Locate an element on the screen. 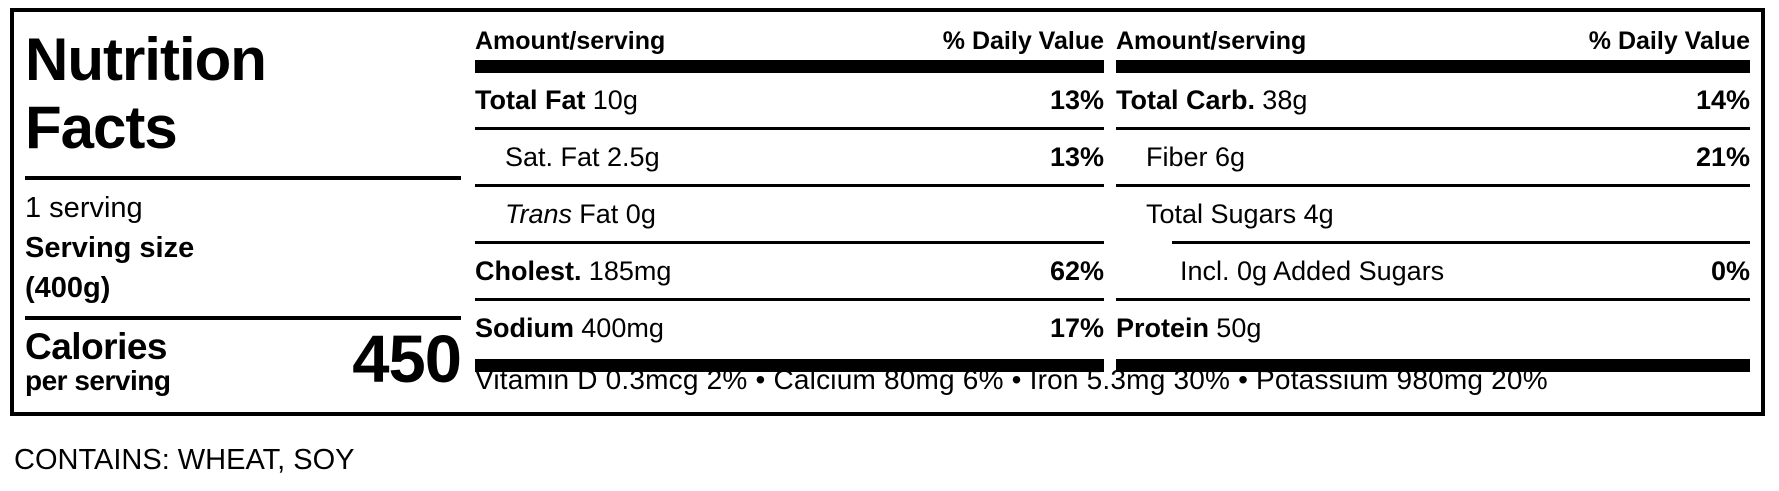 Image resolution: width=1779 pixels, height=491 pixels. nutrient-row-trans-fat: Trans Fat 0g is located at coordinates (789, 214).